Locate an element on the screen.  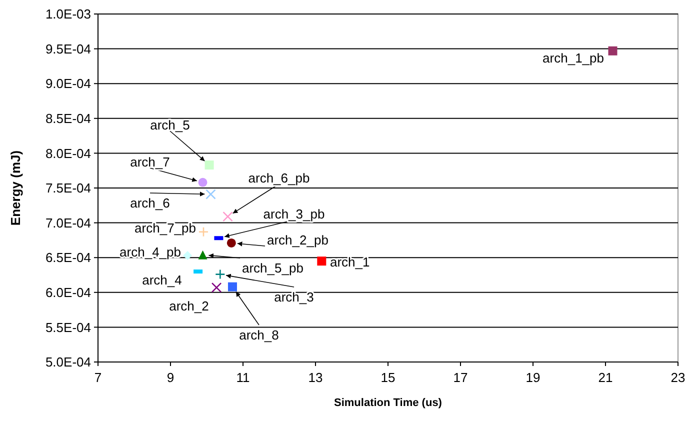
y-tick-label: 5.5E-04 is located at coordinates (68, 327).